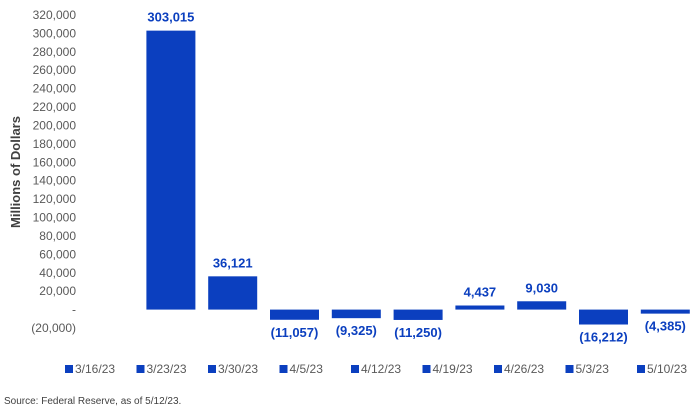 This screenshot has width=696, height=417. Describe the element at coordinates (55, 107) in the screenshot. I see `y-tick-label: 220,000` at that location.